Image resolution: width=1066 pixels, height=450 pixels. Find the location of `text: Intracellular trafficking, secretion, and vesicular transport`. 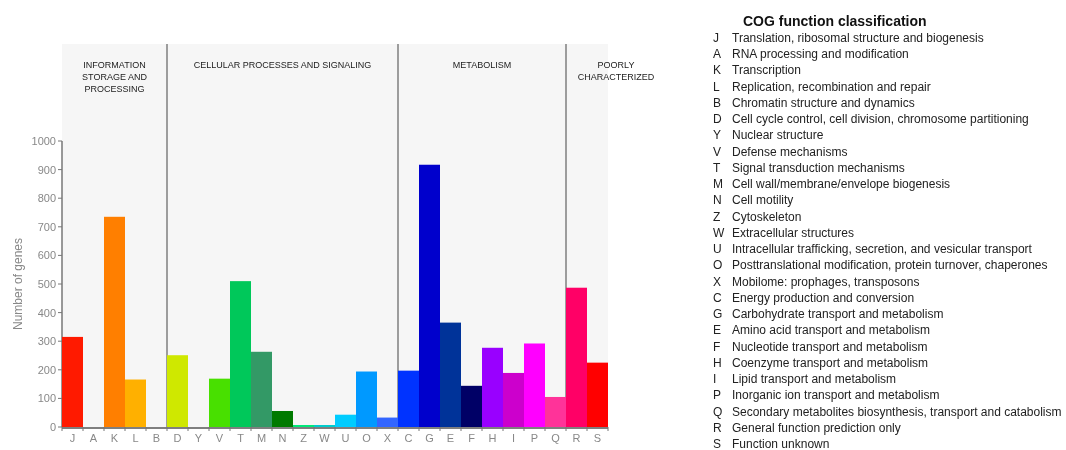

text: Intracellular trafficking, secretion, and vesicular transport is located at coordinates (882, 249).